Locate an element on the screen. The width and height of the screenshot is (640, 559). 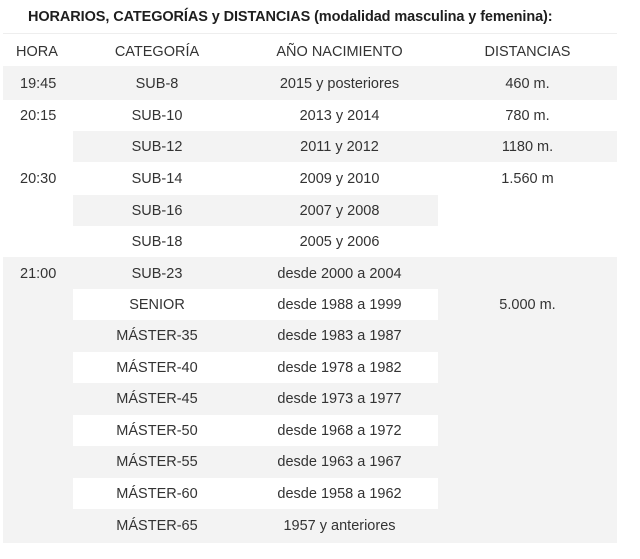
hora-cell: 19:45 is located at coordinates (38, 83).